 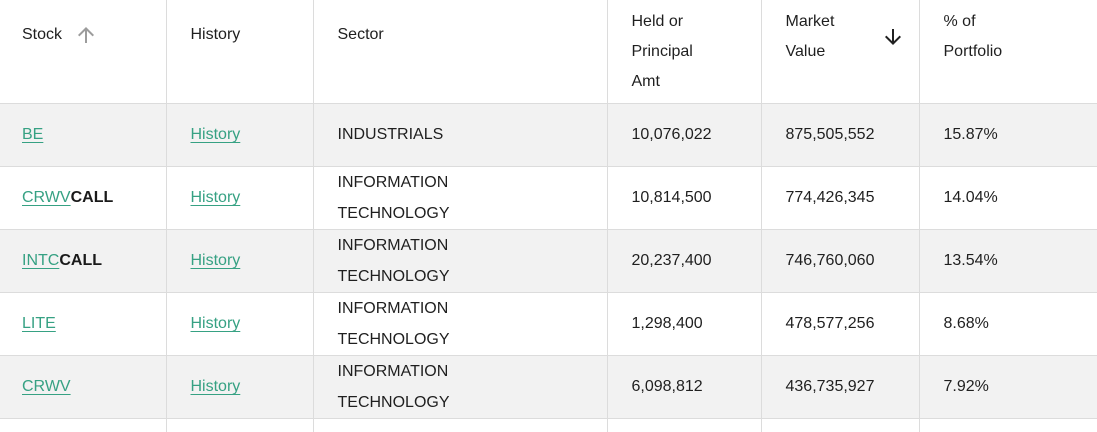 I want to click on market-value-cell: 875,505,552, so click(x=839, y=134).